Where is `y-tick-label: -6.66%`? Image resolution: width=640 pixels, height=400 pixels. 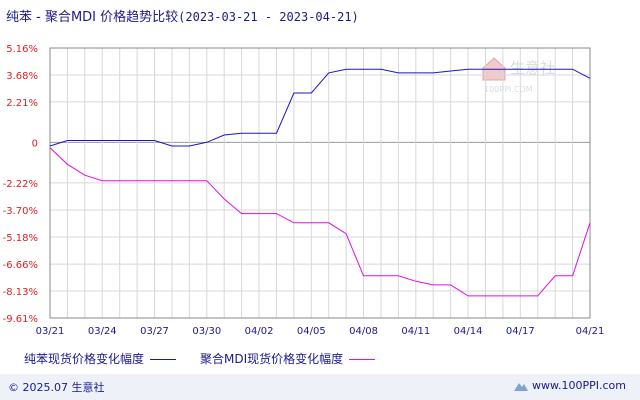
y-tick-label: -6.66% is located at coordinates (20, 265).